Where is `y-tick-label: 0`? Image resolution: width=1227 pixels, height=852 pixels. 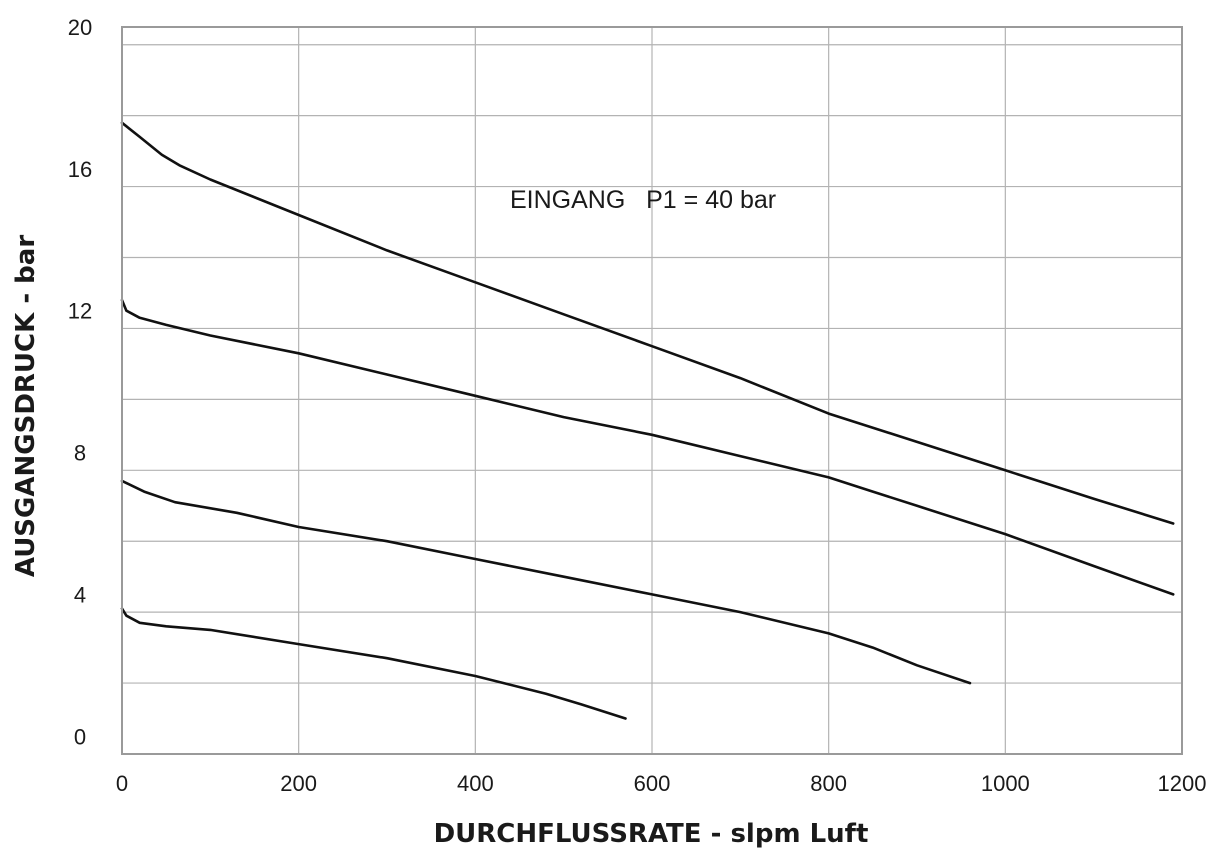
y-tick-label: 0 is located at coordinates (80, 736).